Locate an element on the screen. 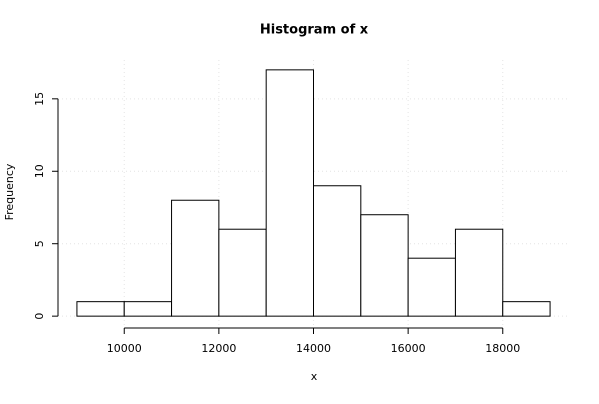 Image resolution: width=599 pixels, height=404 pixels. x-tick-label: 12000 is located at coordinates (218, 348).